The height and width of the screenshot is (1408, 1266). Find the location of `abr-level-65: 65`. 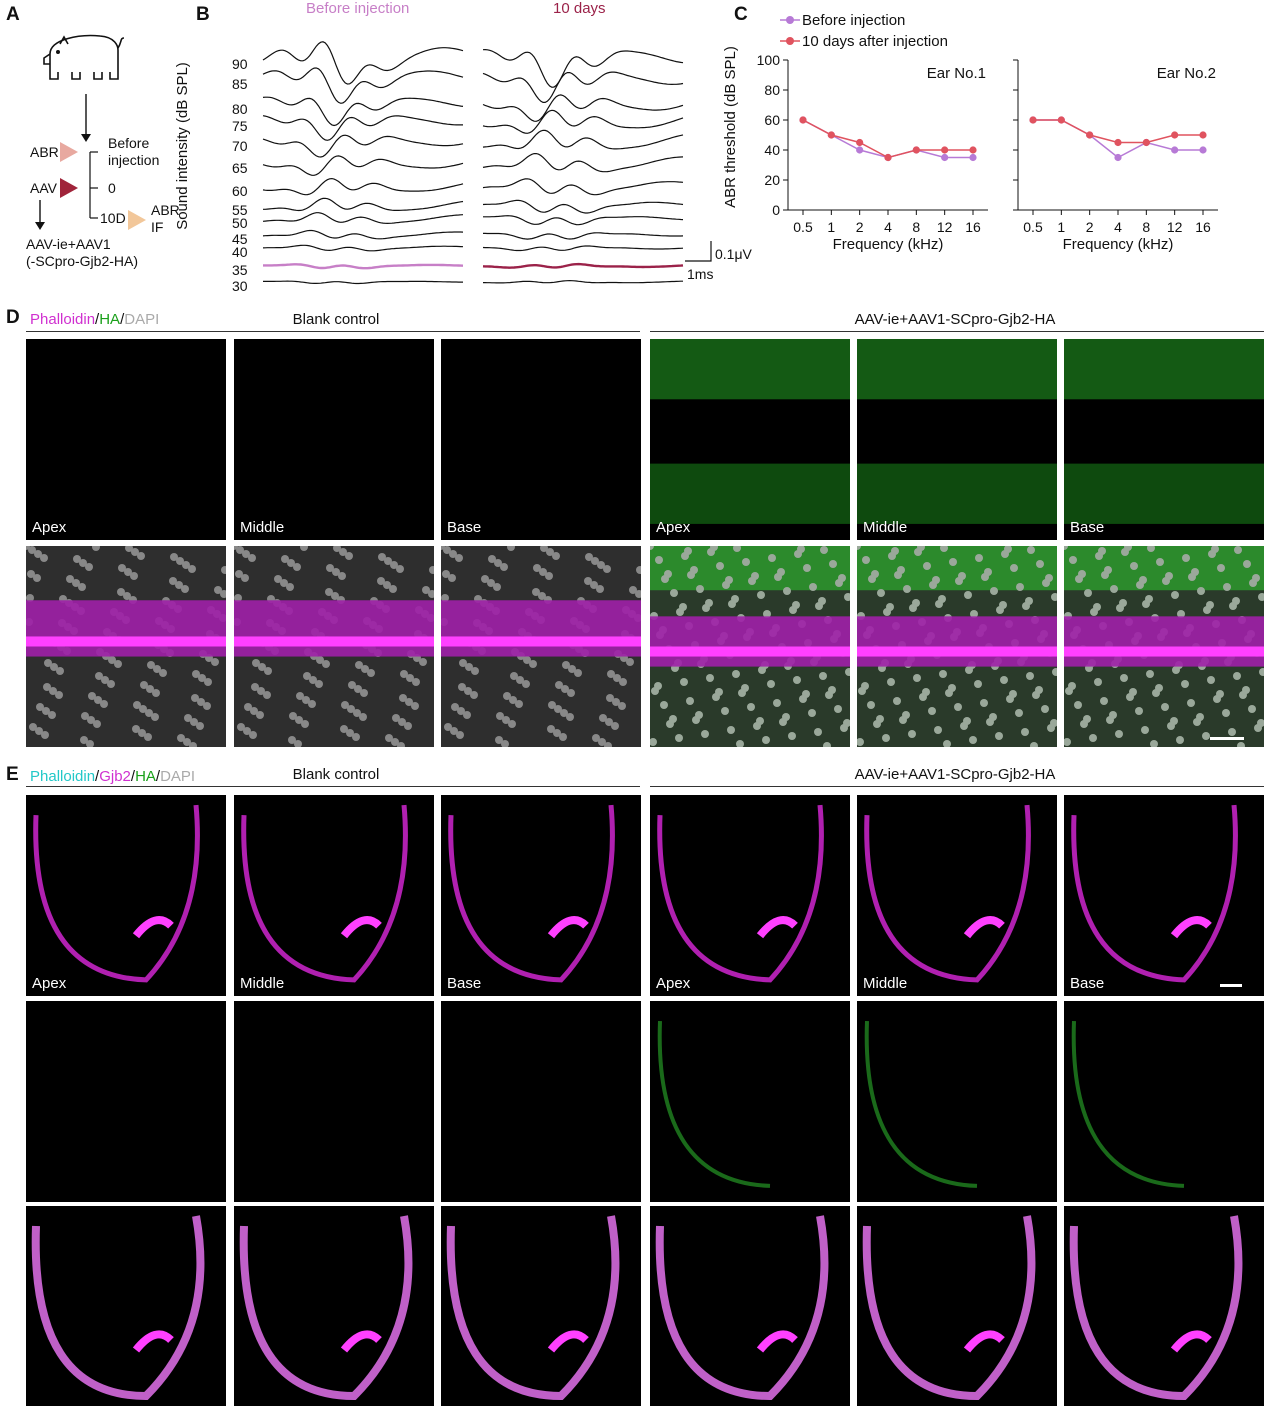

abr-level-65: 65 is located at coordinates (240, 168).